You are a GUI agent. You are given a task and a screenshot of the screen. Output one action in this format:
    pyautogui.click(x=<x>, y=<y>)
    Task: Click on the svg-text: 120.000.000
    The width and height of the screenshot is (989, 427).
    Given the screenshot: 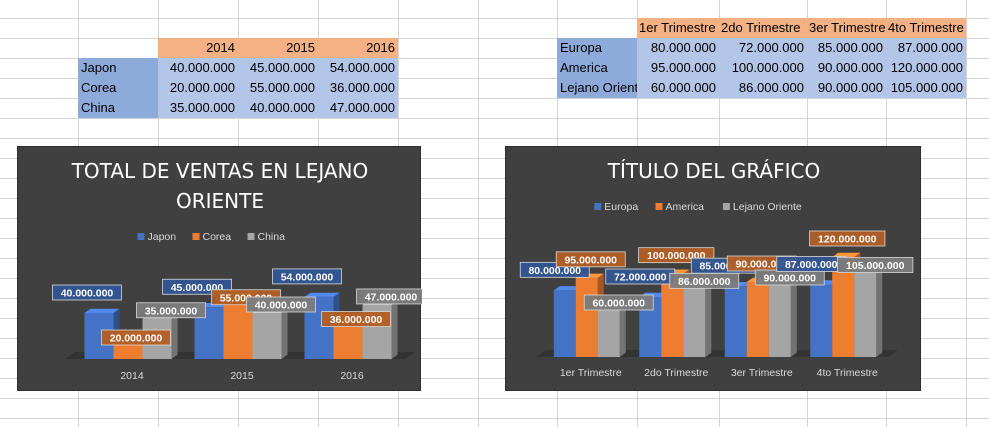 What is the action you would take?
    pyautogui.click(x=847, y=240)
    